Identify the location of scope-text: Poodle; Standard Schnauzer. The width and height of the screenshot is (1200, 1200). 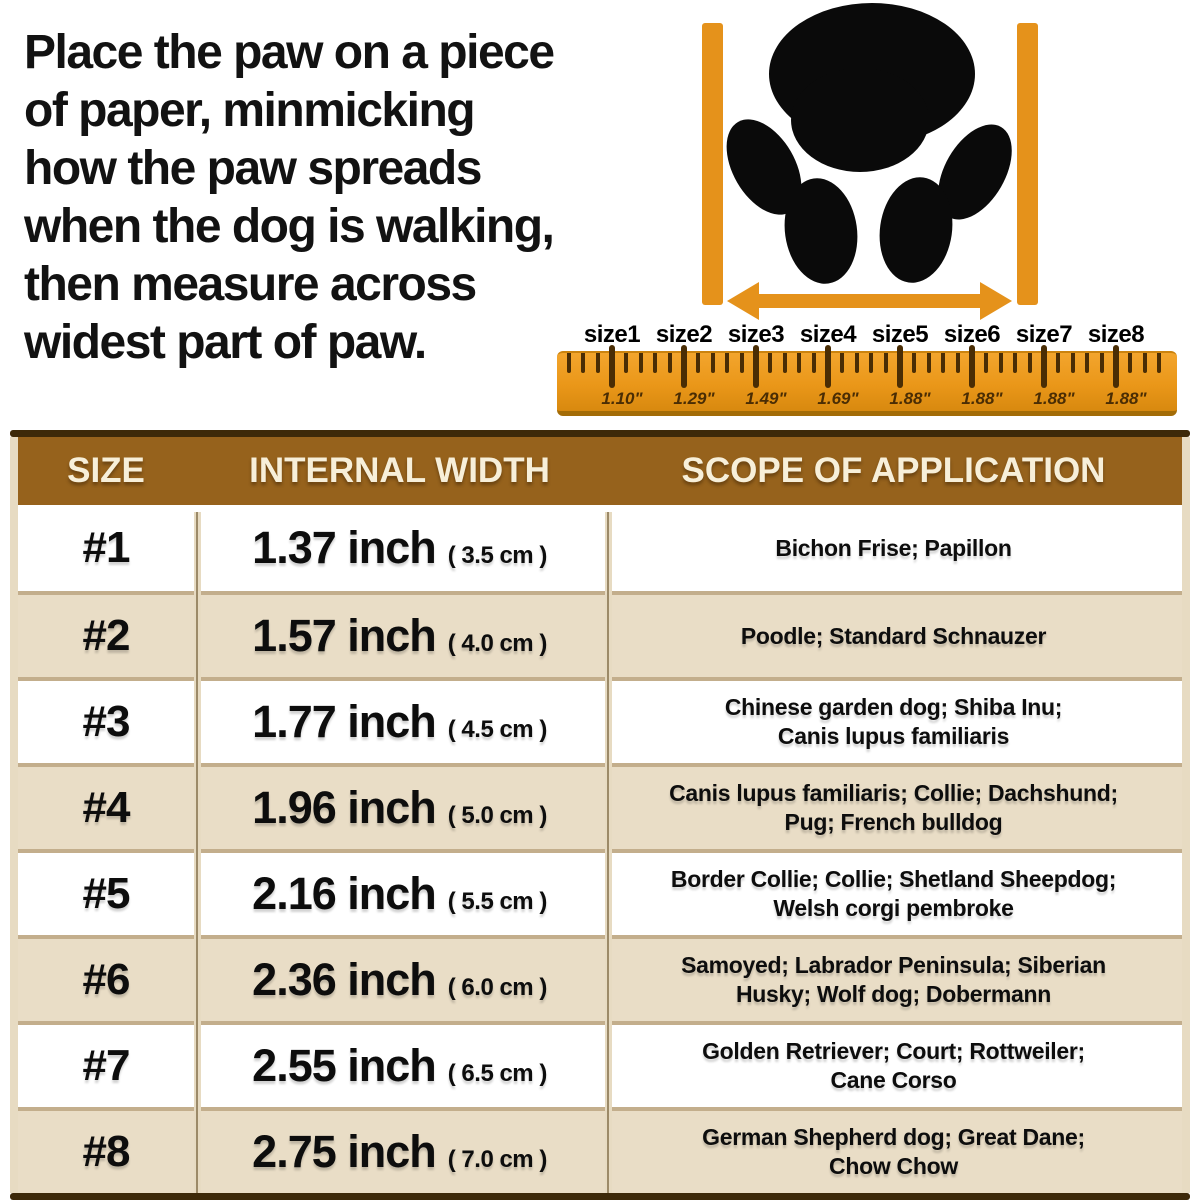
(893, 635).